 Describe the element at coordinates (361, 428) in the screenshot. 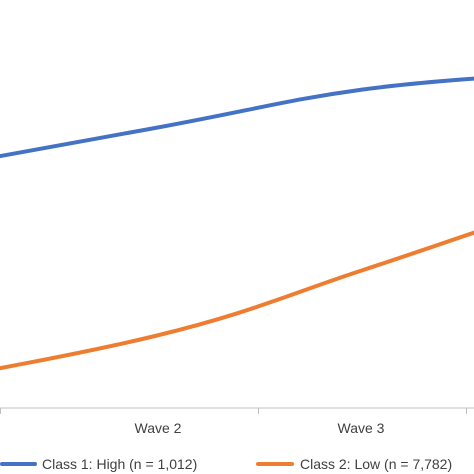

I see `x-tick-label: Wave 3` at that location.